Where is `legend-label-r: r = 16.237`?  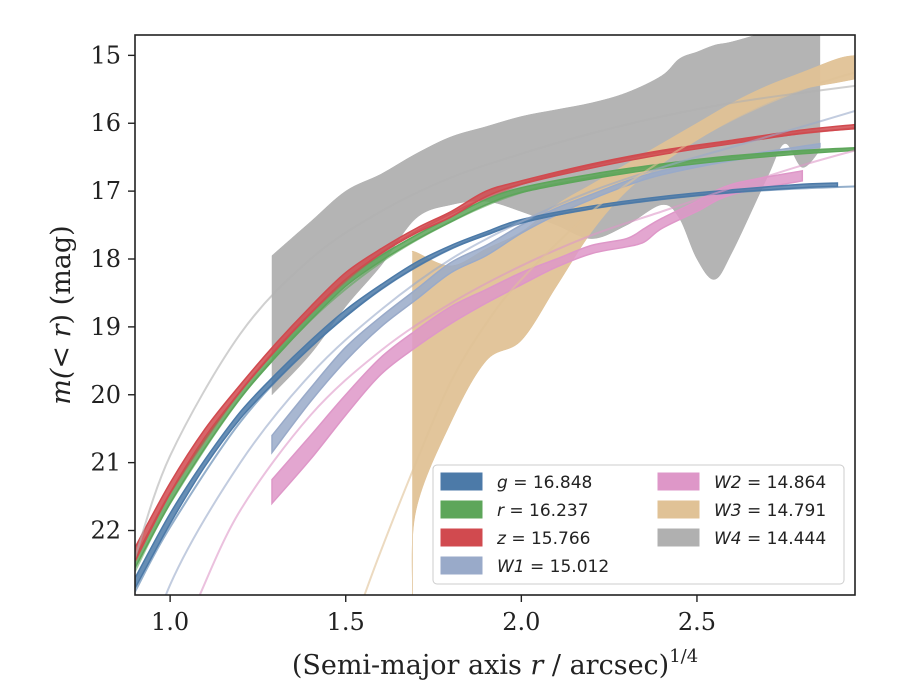 legend-label-r: r = 16.237 is located at coordinates (543, 511).